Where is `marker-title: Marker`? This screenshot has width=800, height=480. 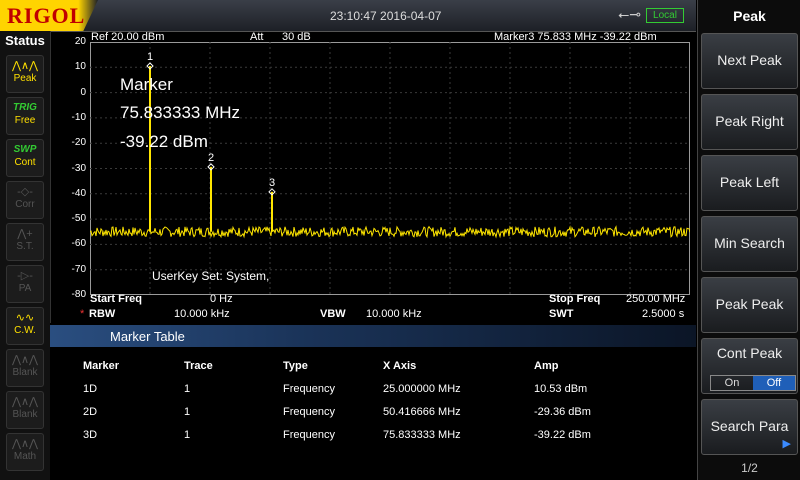
marker-title: Marker is located at coordinates (146, 84).